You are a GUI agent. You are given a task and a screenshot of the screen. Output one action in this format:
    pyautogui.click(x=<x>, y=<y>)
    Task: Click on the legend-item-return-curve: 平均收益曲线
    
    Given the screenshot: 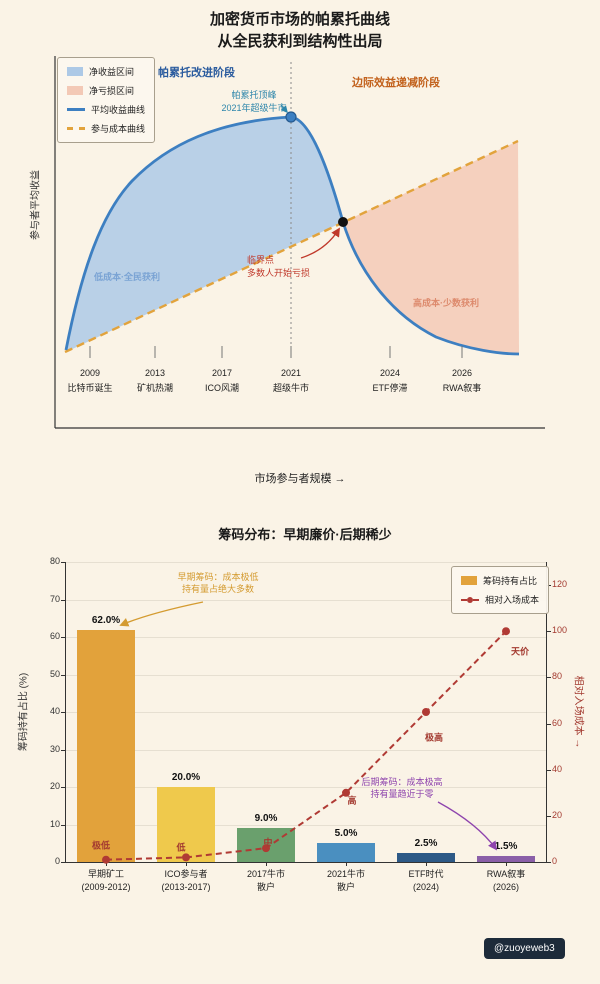 What is the action you would take?
    pyautogui.click(x=106, y=109)
    